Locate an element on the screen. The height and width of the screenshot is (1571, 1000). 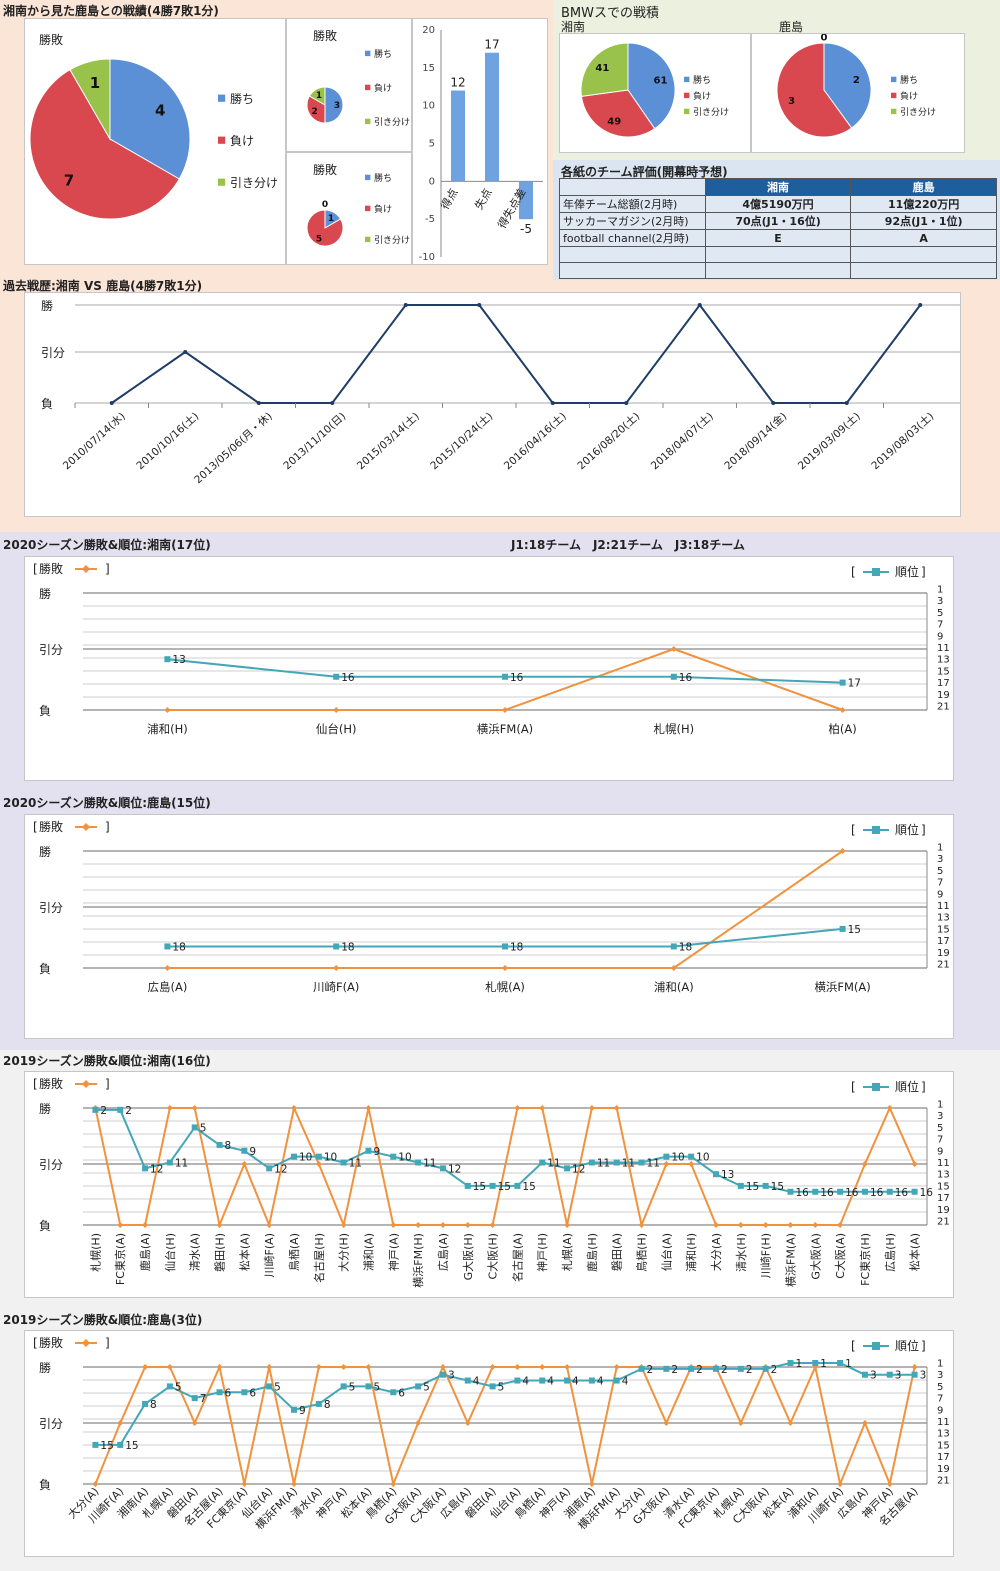
rank-value-label: 11 is located at coordinates (628, 1164).